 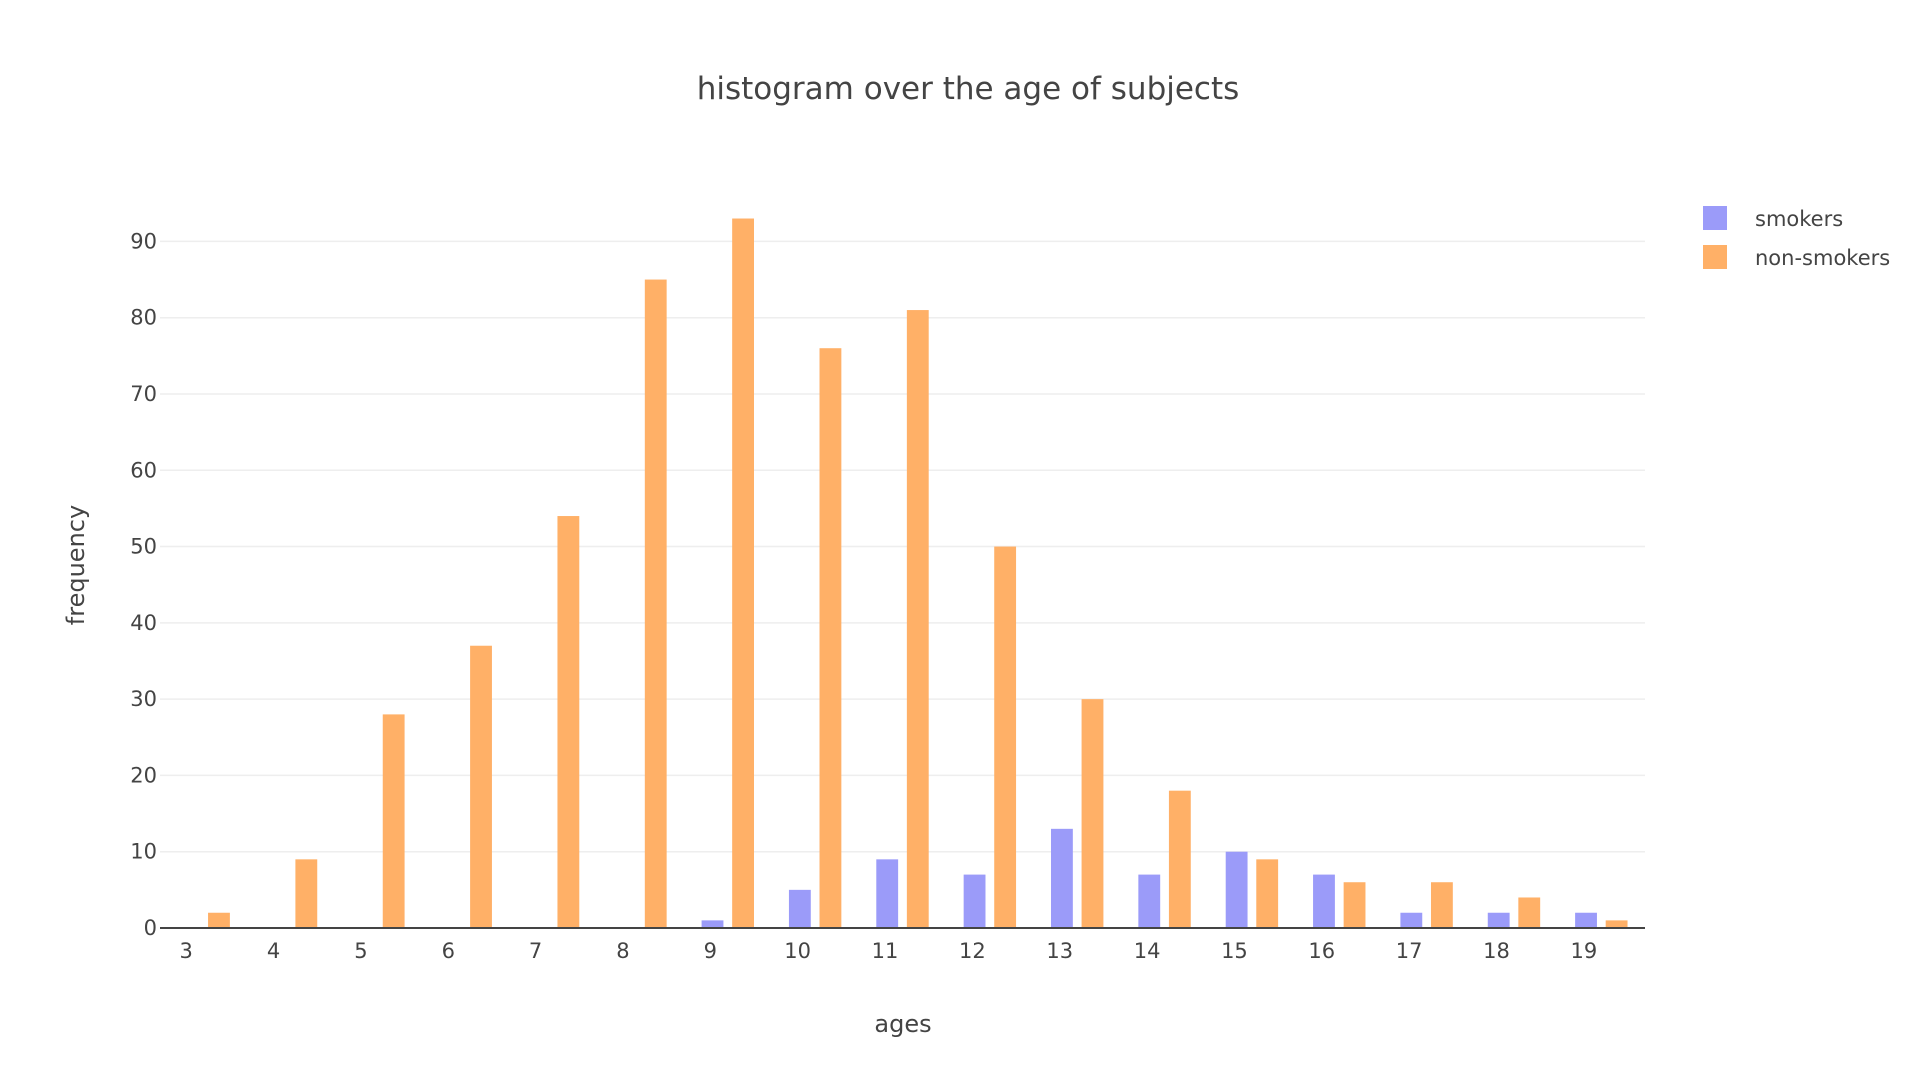 I want to click on y-tick-label: 20, so click(x=143, y=775).